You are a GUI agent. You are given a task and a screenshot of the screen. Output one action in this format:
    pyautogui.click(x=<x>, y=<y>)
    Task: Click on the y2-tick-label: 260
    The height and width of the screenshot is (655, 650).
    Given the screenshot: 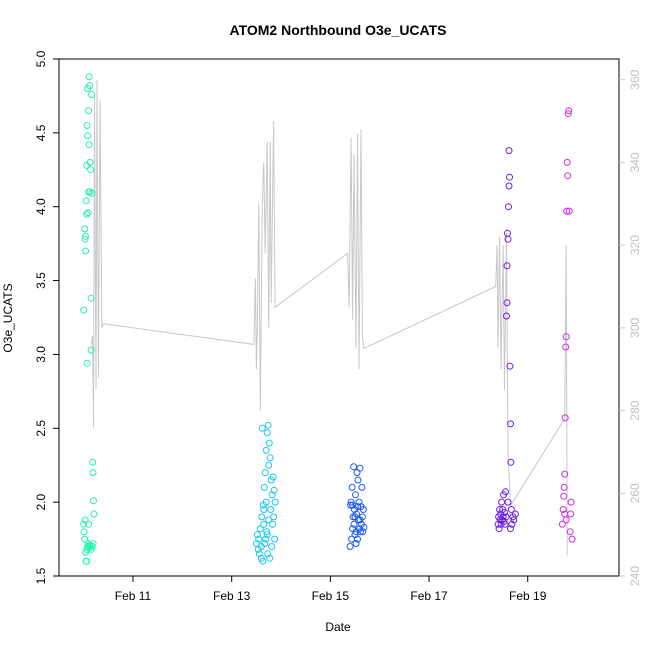 What is the action you would take?
    pyautogui.click(x=635, y=493)
    